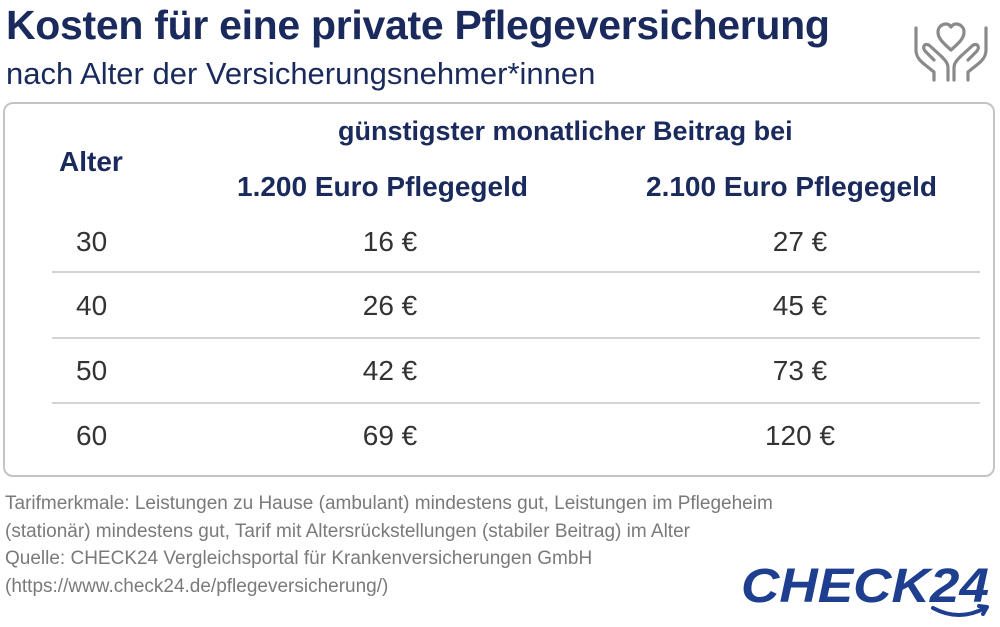 The image size is (1000, 627). I want to click on value-cell-1200: 26 €, so click(390, 305).